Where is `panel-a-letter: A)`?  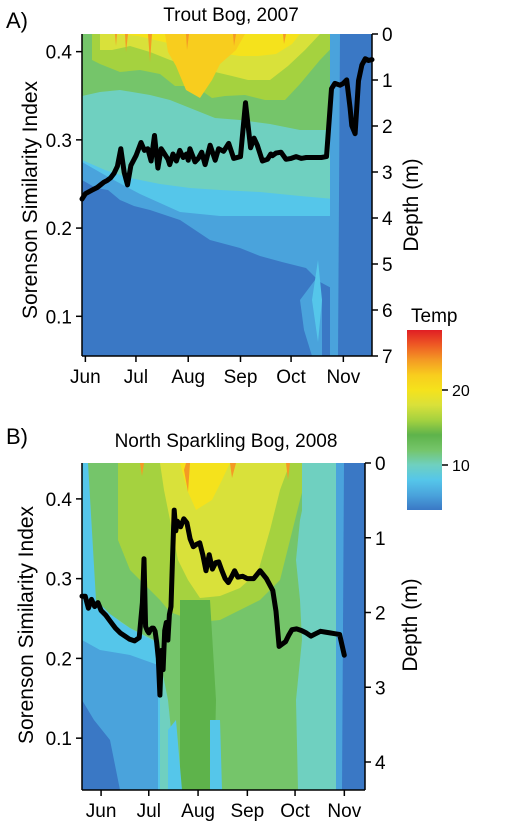
panel-a-letter: A) is located at coordinates (17, 20).